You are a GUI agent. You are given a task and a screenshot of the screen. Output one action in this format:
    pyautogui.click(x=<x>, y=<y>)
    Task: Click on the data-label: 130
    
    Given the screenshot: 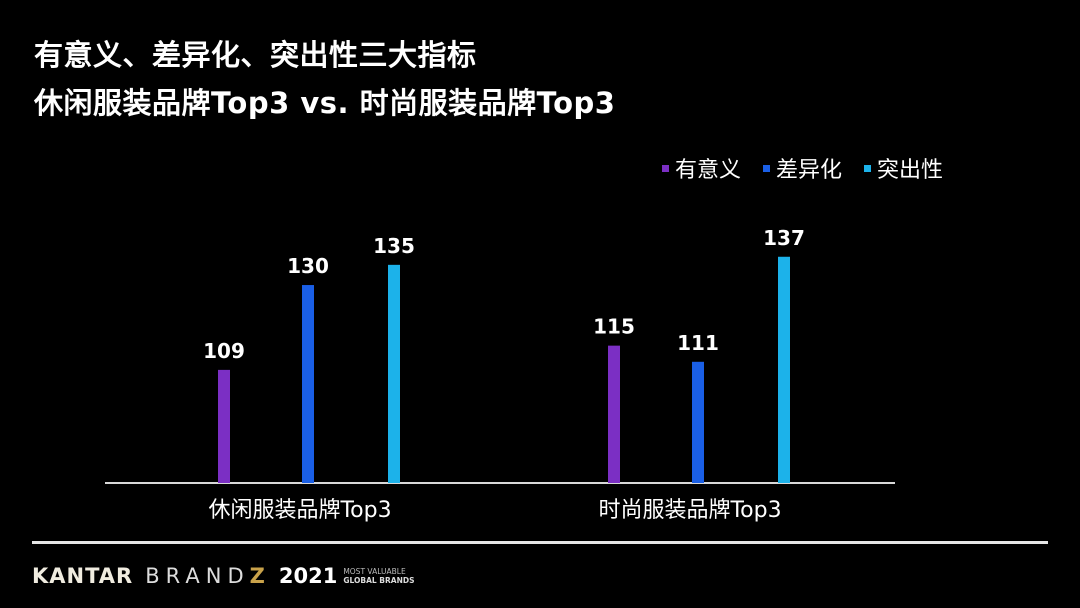 What is the action you would take?
    pyautogui.click(x=308, y=266)
    